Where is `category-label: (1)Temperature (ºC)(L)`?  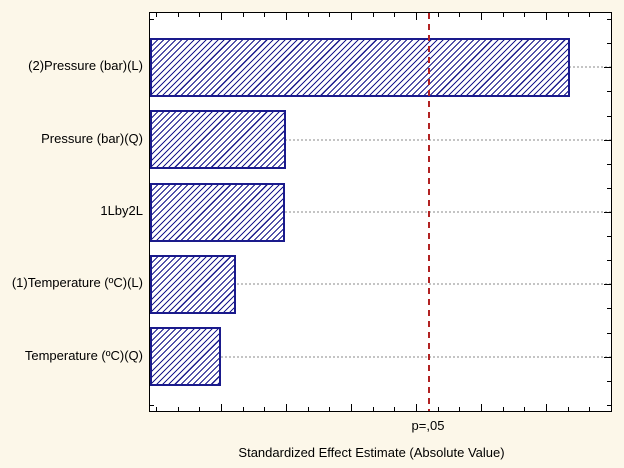 category-label: (1)Temperature (ºC)(L) is located at coordinates (77, 283).